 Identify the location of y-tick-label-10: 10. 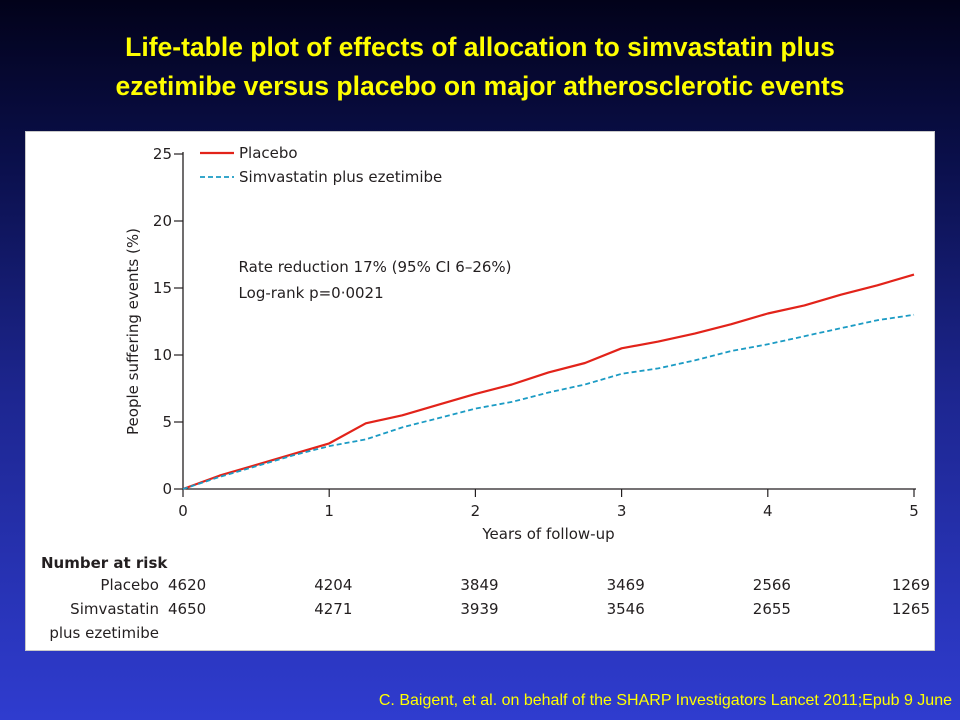
(162, 355).